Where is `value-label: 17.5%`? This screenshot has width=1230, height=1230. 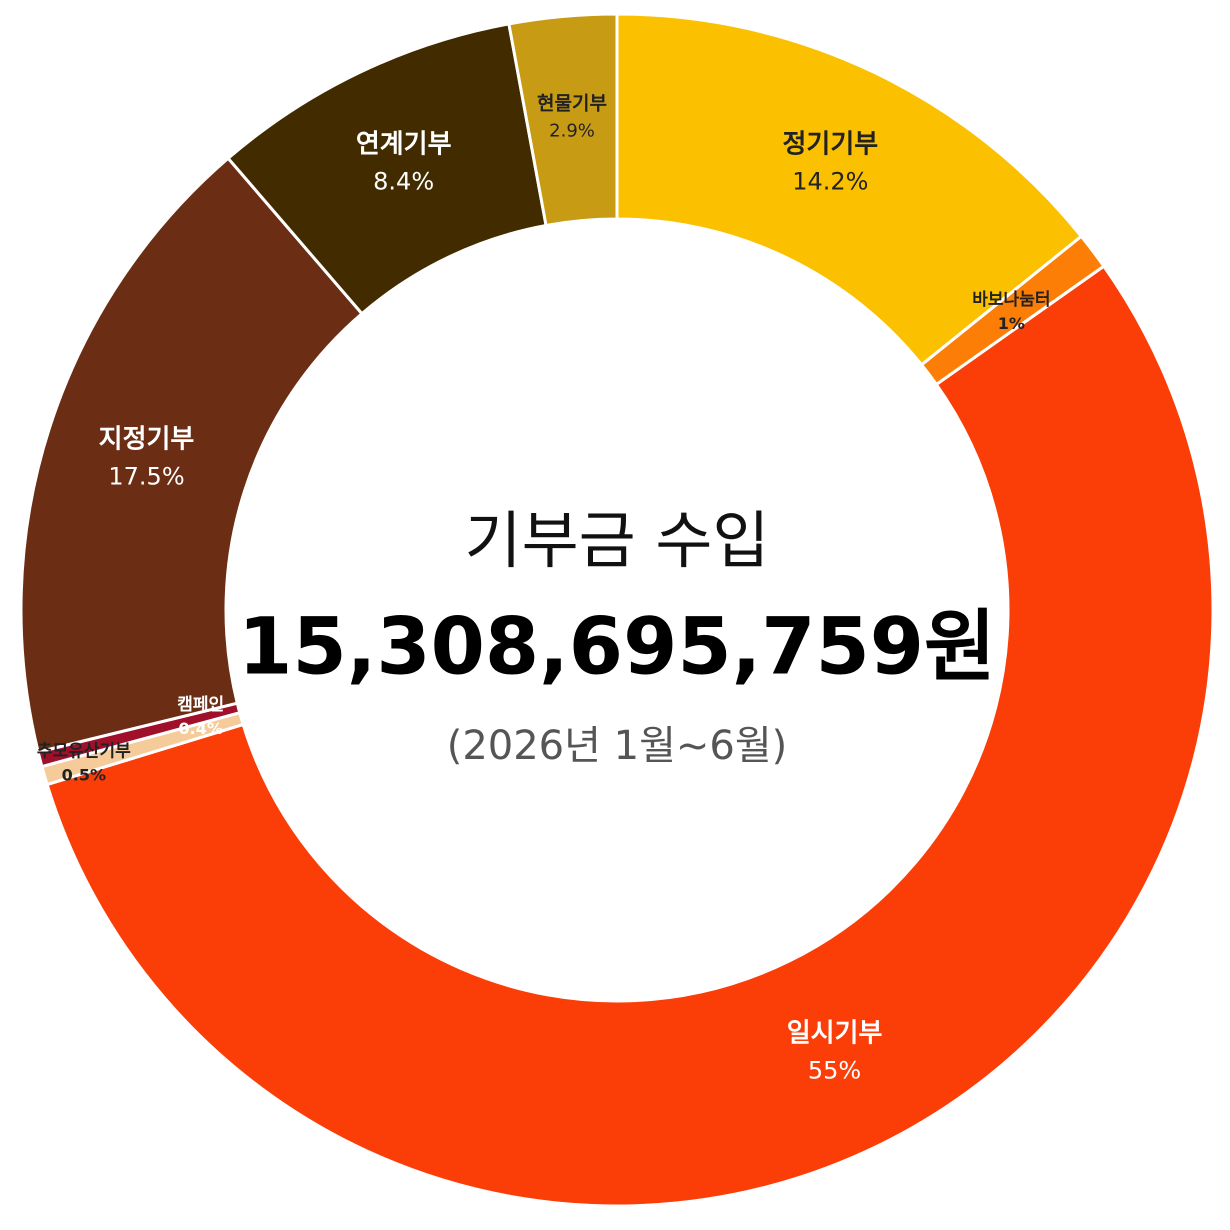
value-label: 17.5% is located at coordinates (146, 476).